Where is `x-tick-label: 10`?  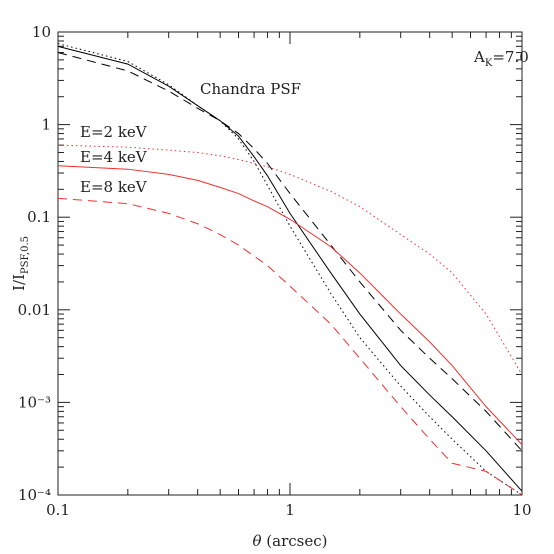 x-tick-label: 10 is located at coordinates (521, 510).